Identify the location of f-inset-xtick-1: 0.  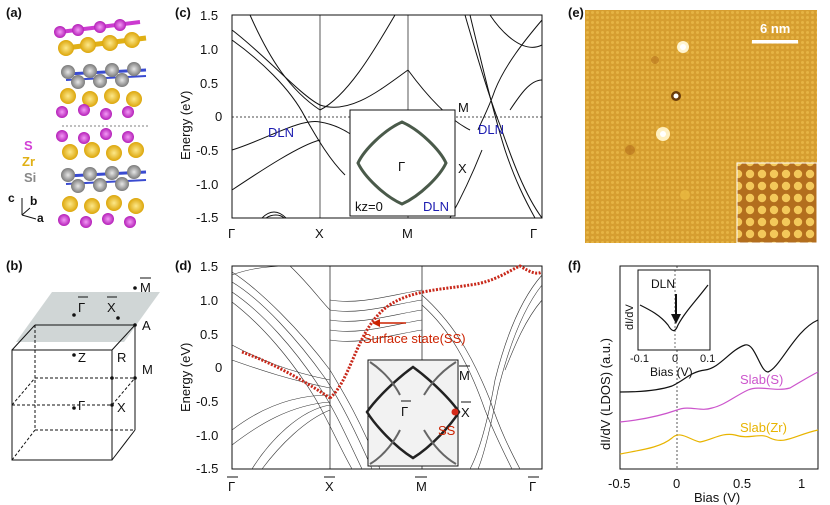
(675, 359).